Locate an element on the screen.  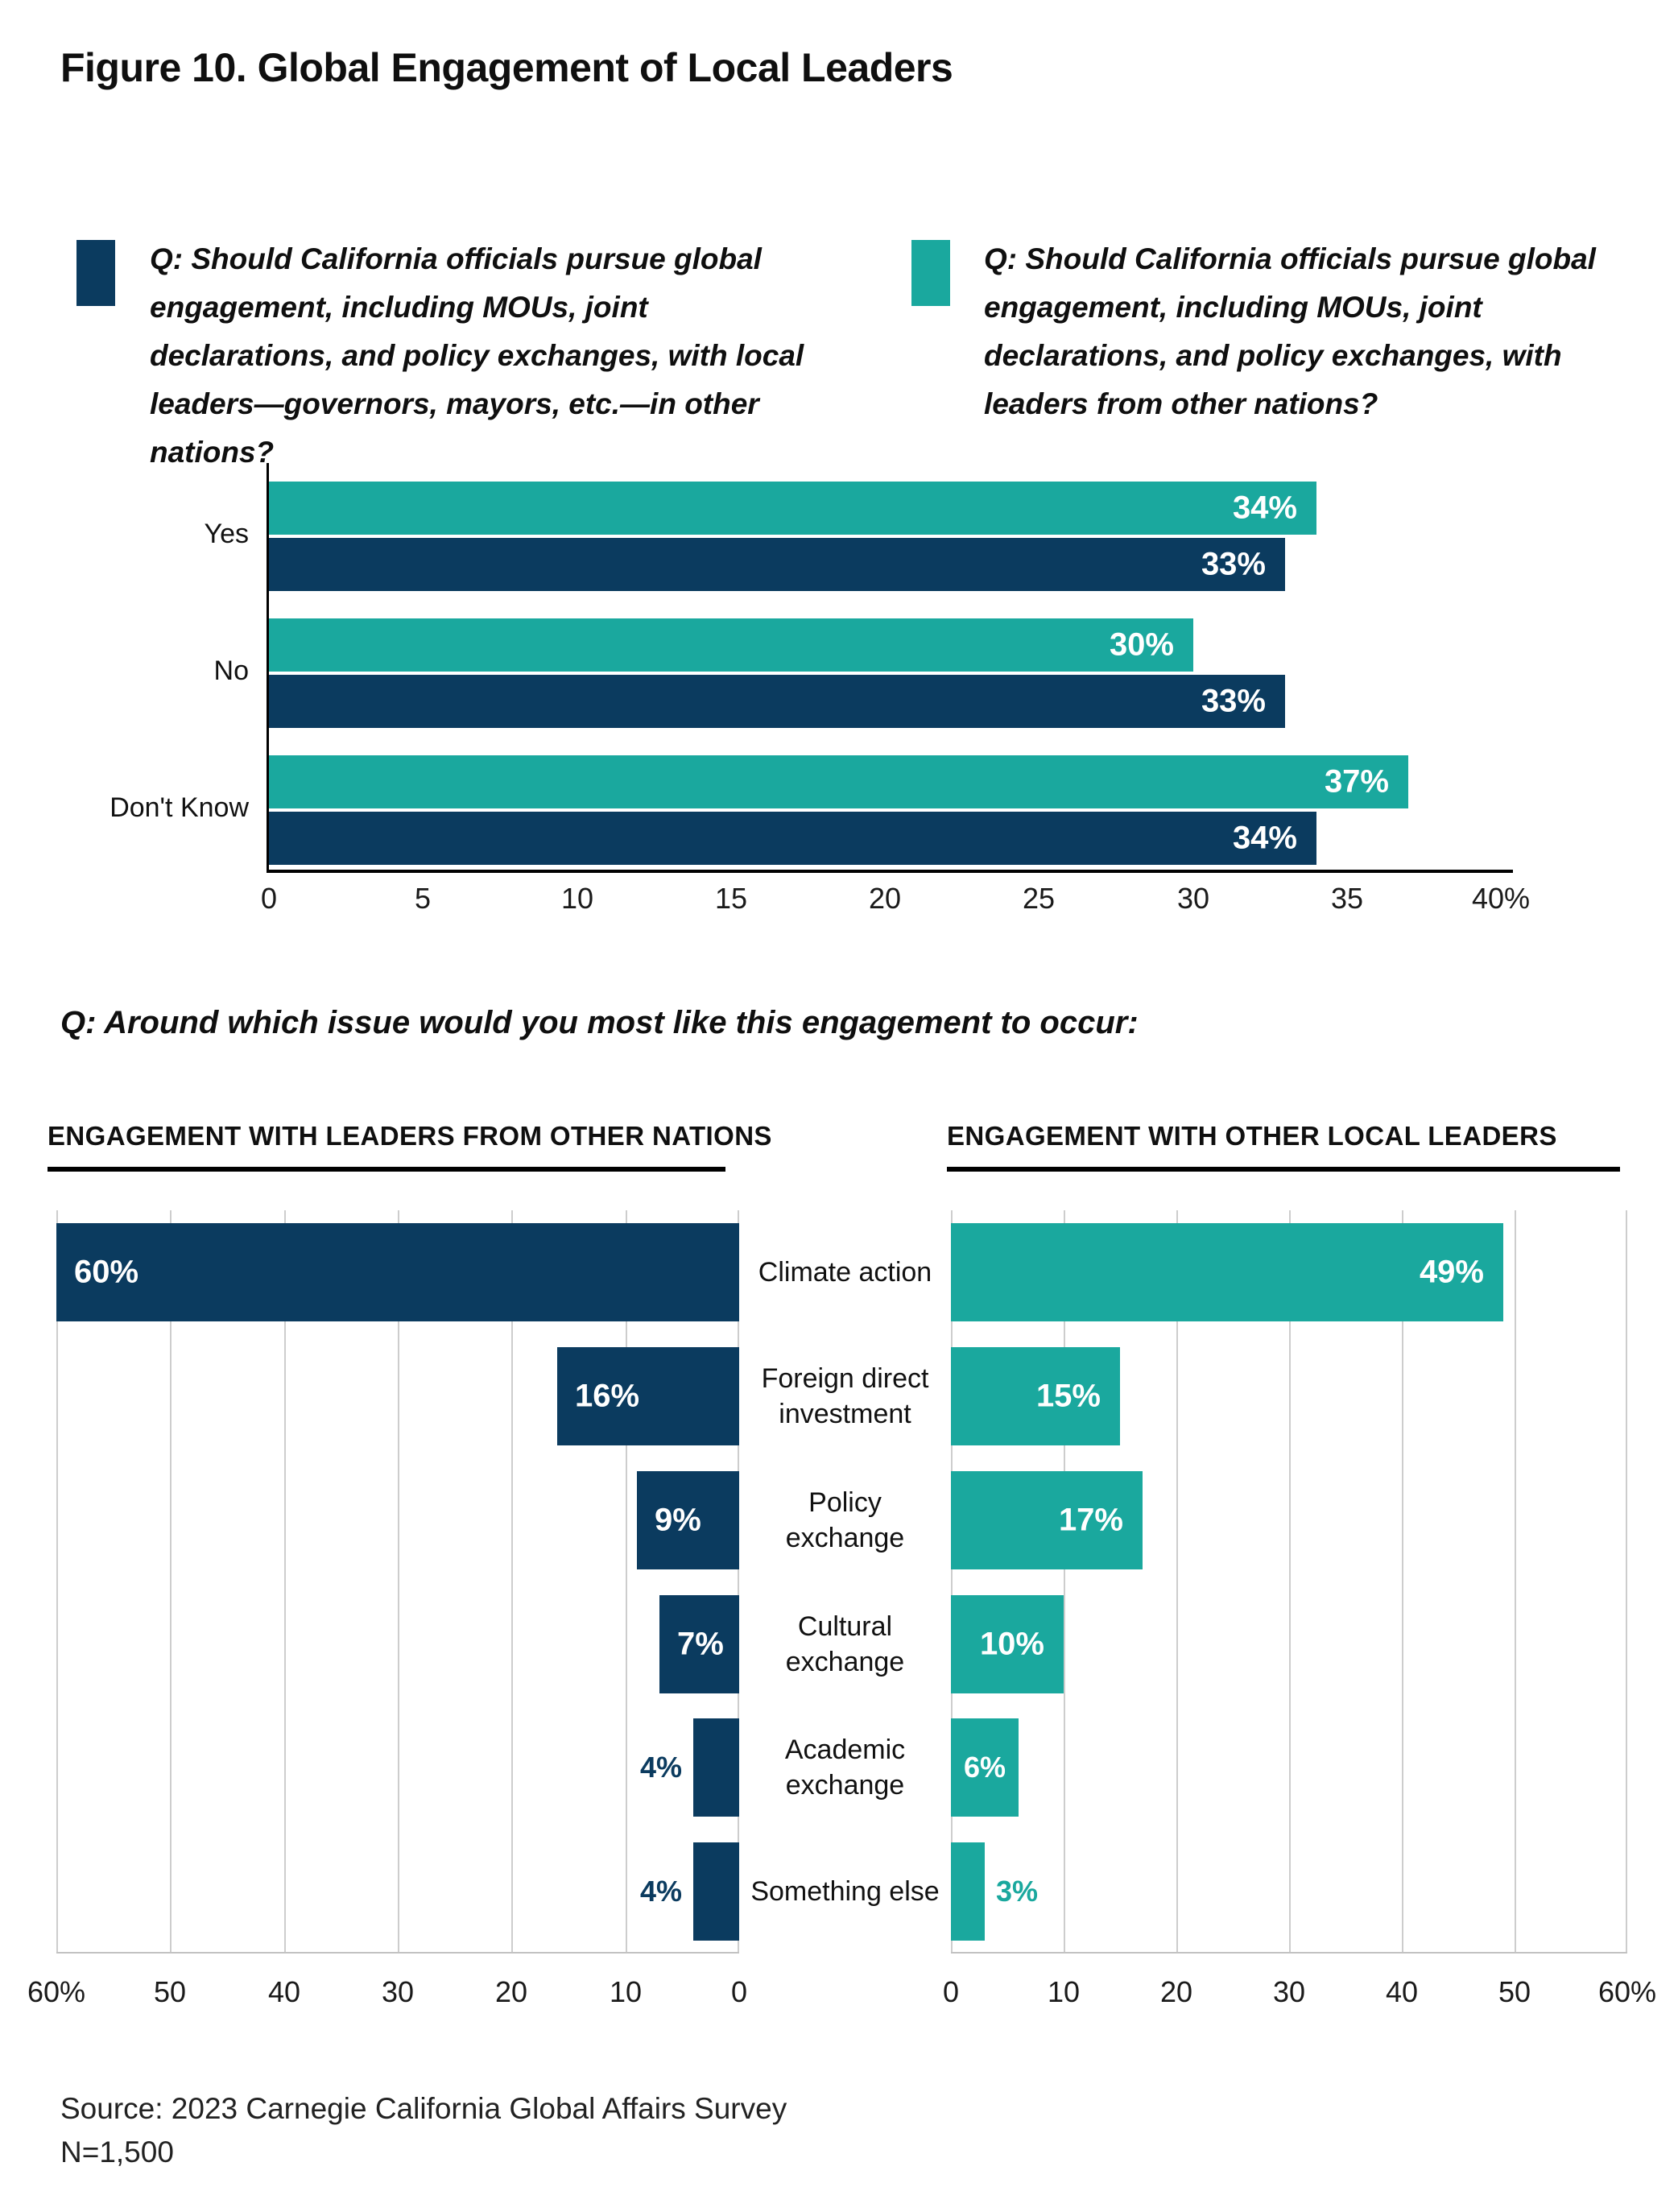
row-label-yes: Yes is located at coordinates (226, 534).